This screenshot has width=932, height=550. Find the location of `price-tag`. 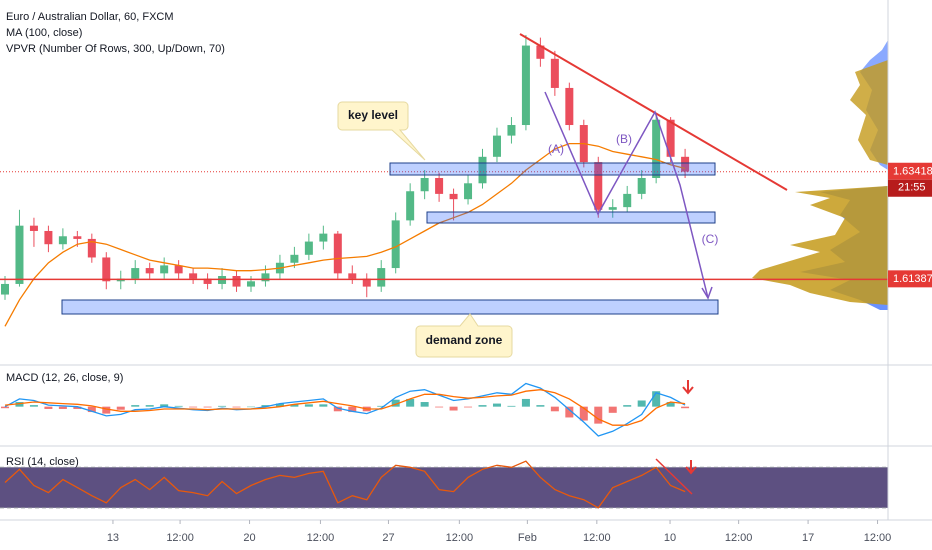

price-tag is located at coordinates (910, 279).